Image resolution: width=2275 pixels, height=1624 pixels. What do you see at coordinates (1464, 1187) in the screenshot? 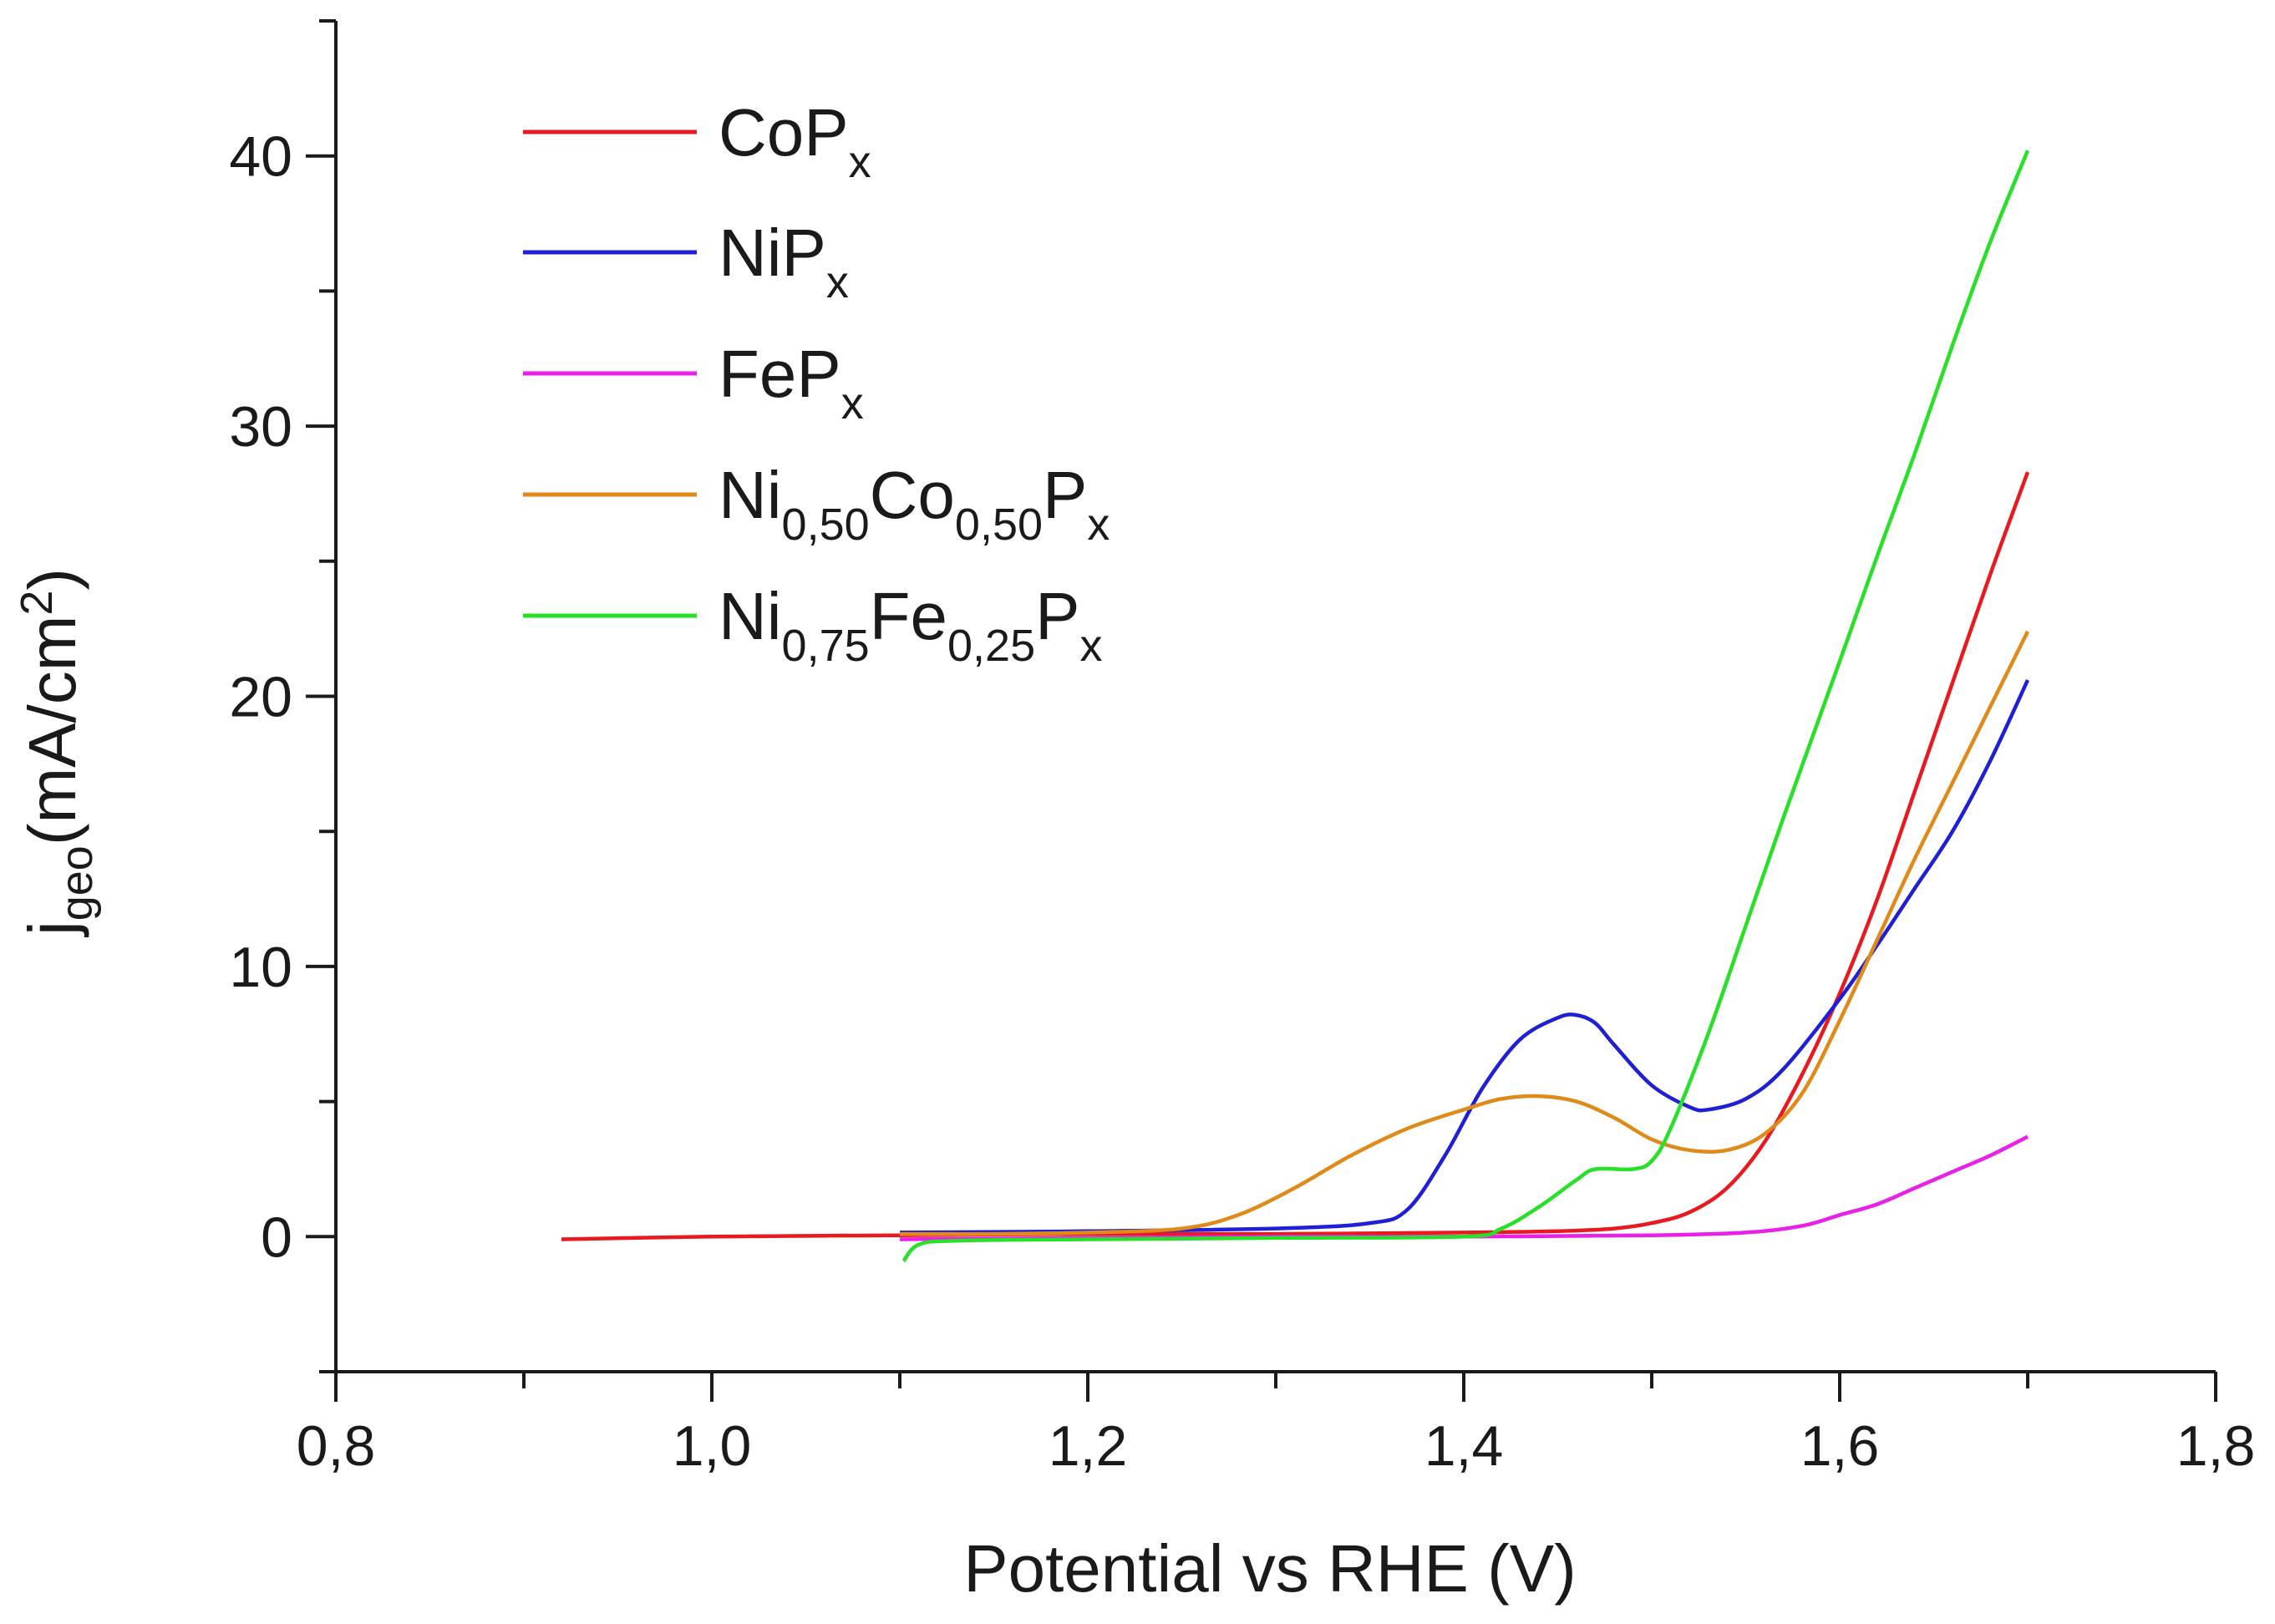
I see `series-line-fepx` at bounding box center [1464, 1187].